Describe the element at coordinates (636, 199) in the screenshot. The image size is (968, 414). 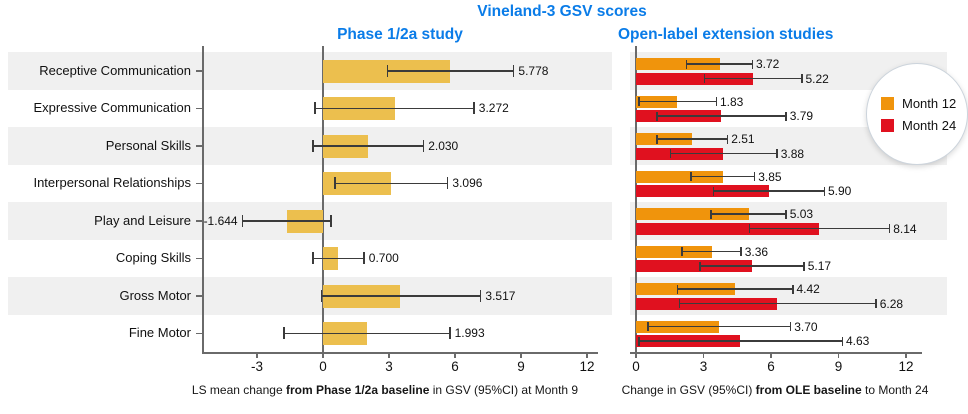
I see `zero-line-right-panel` at that location.